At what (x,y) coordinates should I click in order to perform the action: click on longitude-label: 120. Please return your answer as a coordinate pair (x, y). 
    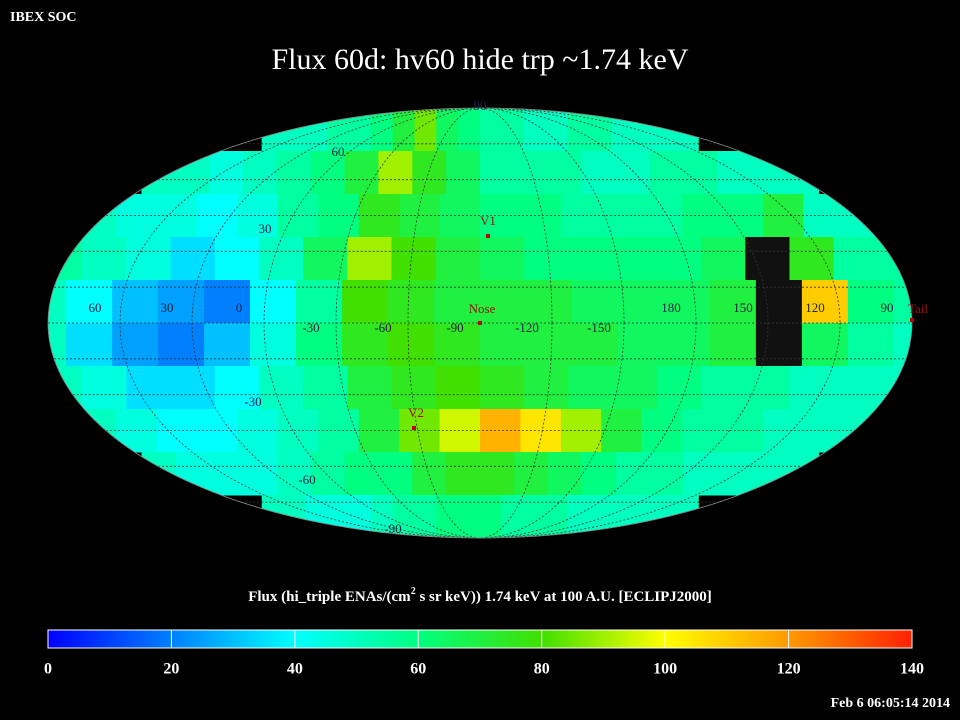
    Looking at the image, I should click on (815, 307).